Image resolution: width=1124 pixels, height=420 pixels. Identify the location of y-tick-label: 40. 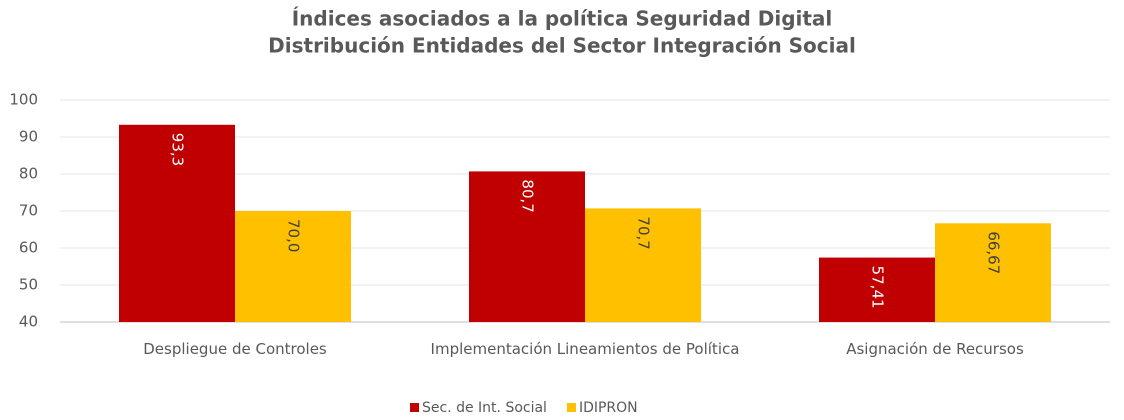
(28, 322).